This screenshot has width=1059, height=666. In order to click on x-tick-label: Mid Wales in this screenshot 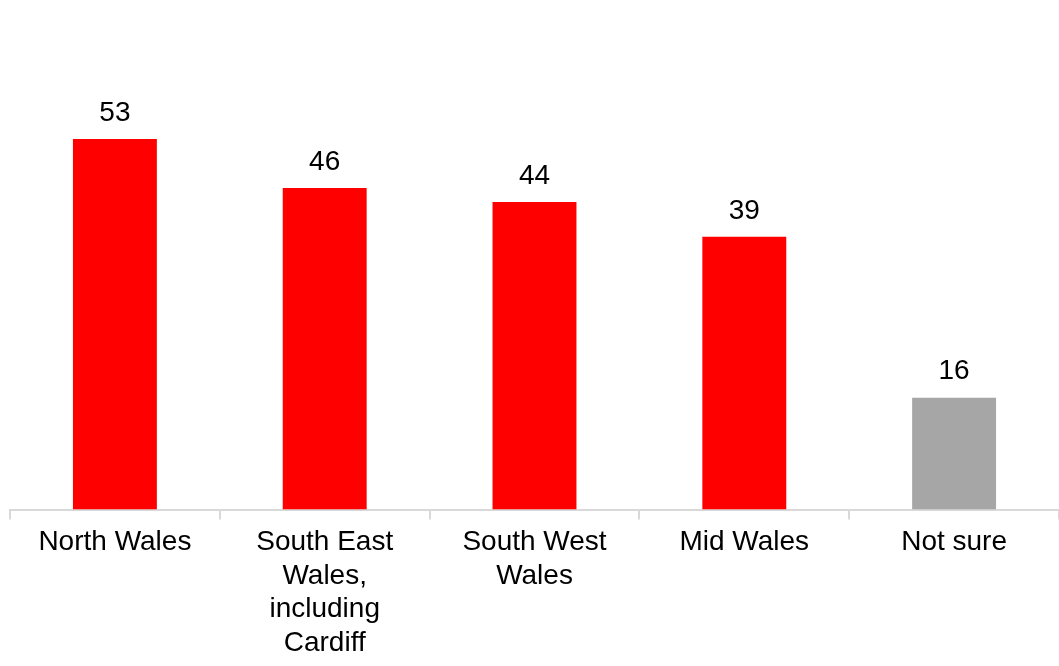, I will do `click(744, 541)`.